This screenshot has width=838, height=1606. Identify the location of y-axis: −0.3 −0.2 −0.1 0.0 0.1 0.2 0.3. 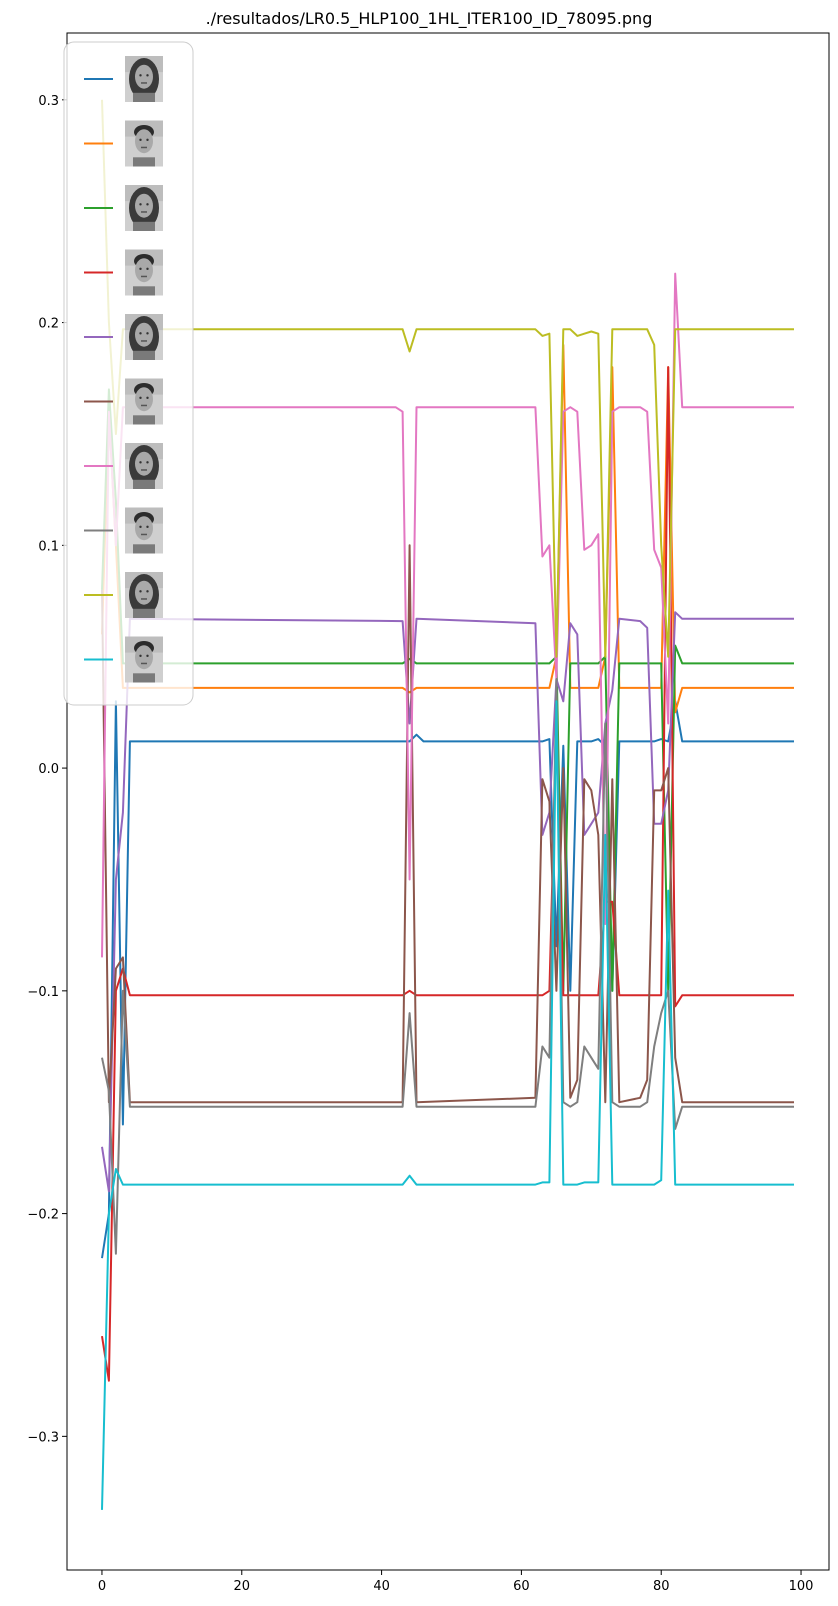
(47, 769).